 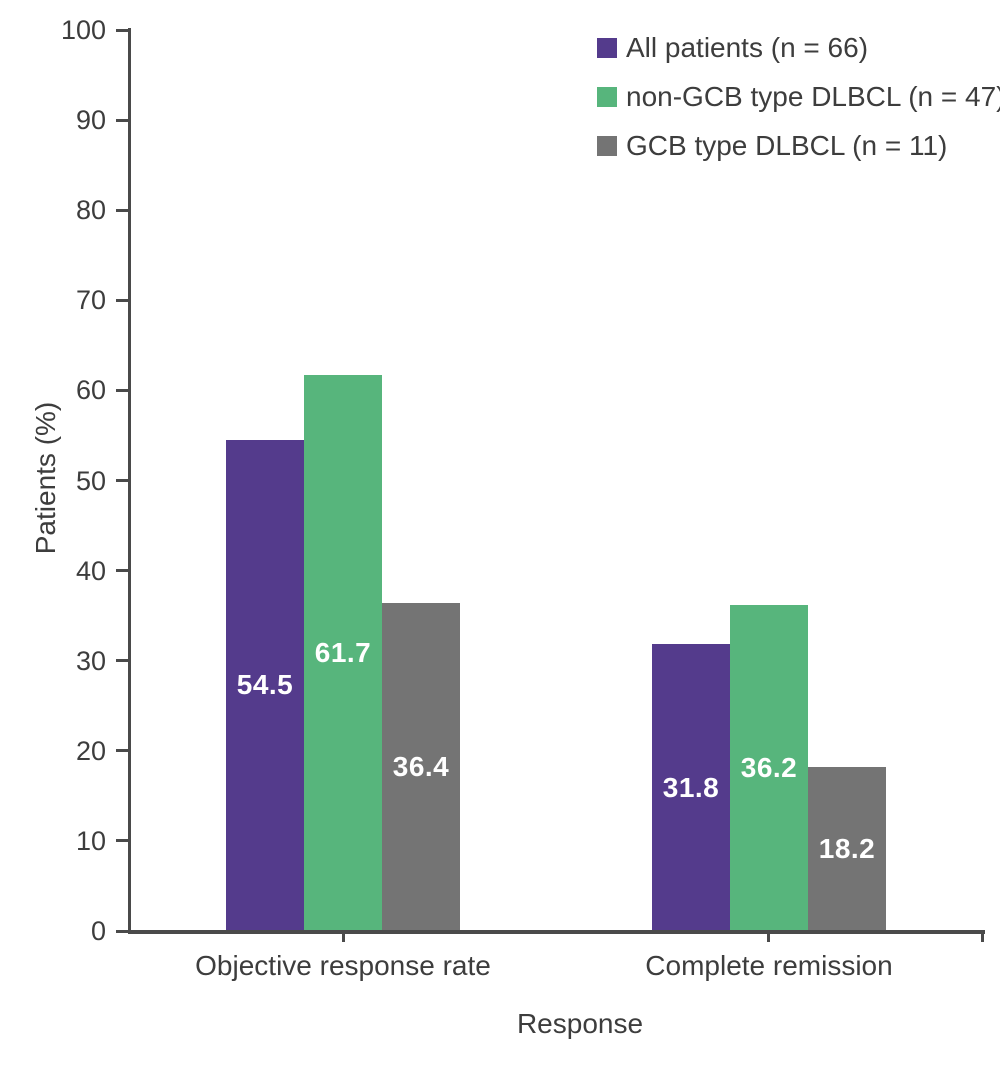 What do you see at coordinates (90, 390) in the screenshot?
I see `y-tick-label: 60` at bounding box center [90, 390].